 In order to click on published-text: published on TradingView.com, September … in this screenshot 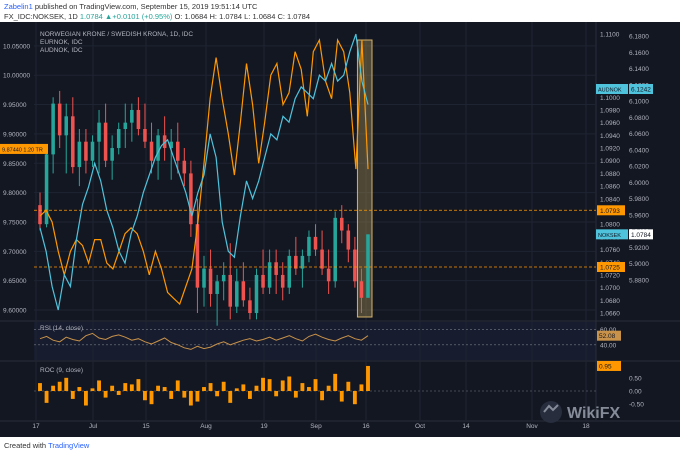, I will do `click(146, 6)`.